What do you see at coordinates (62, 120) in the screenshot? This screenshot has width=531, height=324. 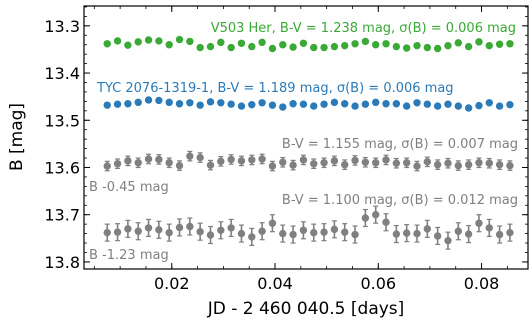 I see `y-tick-label: 13.5` at bounding box center [62, 120].